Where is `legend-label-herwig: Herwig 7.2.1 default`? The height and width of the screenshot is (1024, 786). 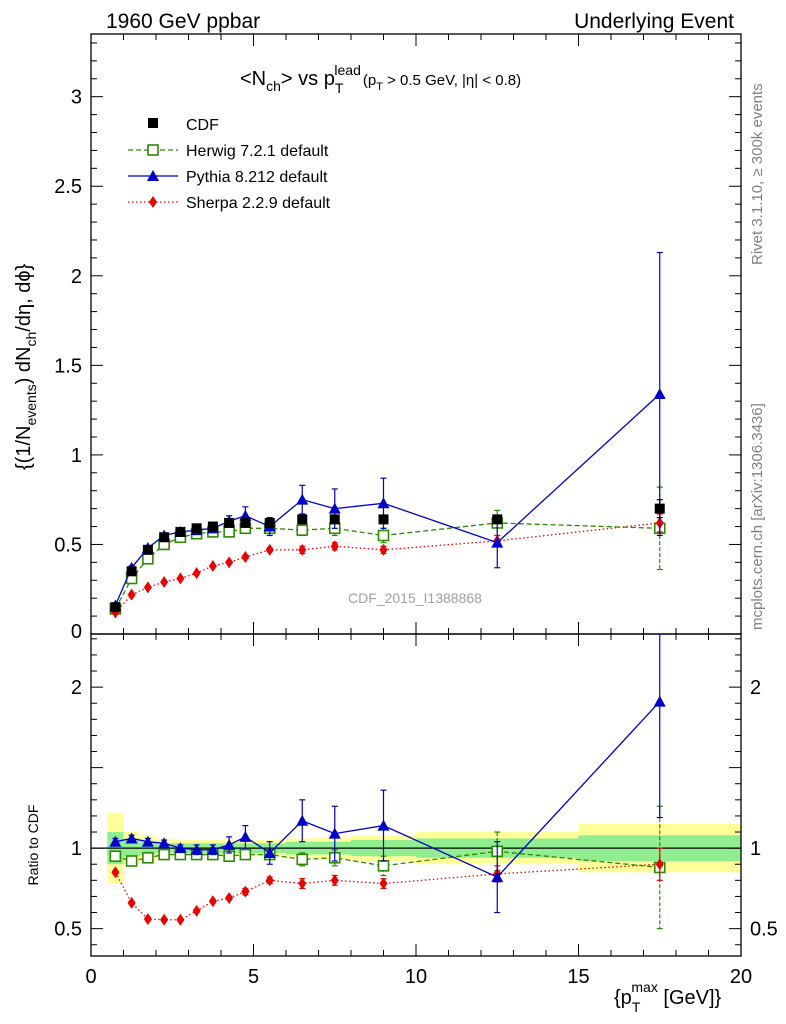 legend-label-herwig: Herwig 7.2.1 default is located at coordinates (257, 151).